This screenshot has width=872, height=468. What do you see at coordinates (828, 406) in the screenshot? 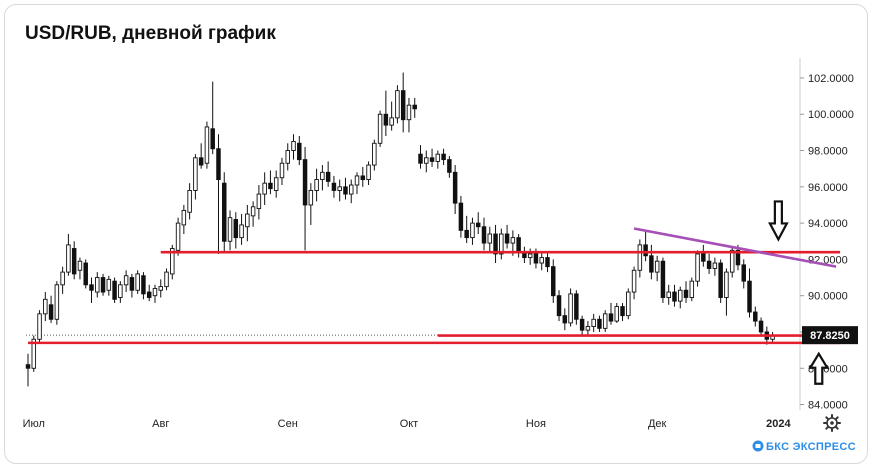
I see `y-tick-label: 84.0000` at bounding box center [828, 406].